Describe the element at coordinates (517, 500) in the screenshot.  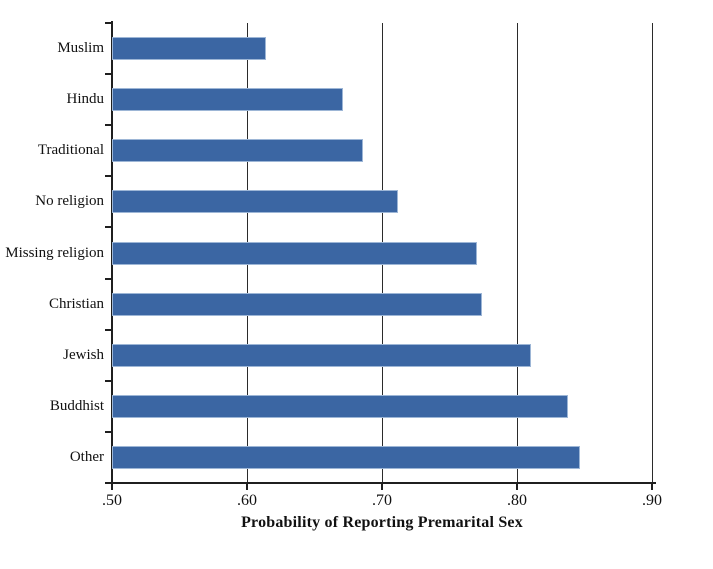
I see `x-tick-label: .80` at that location.